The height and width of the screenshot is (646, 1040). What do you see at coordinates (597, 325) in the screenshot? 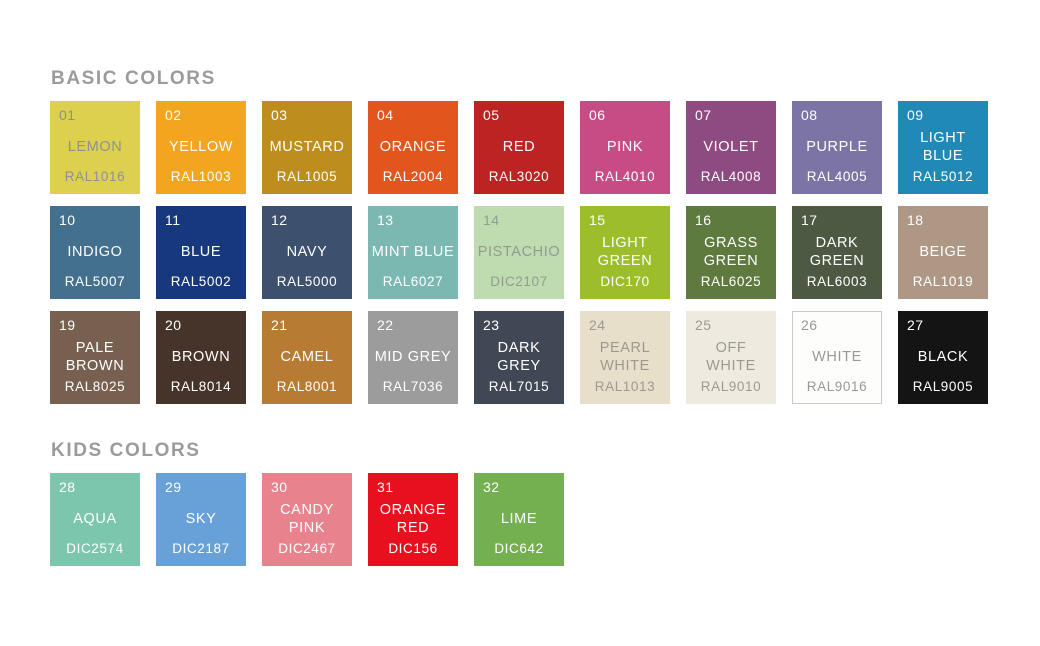
I see `swatch-number: 24` at bounding box center [597, 325].